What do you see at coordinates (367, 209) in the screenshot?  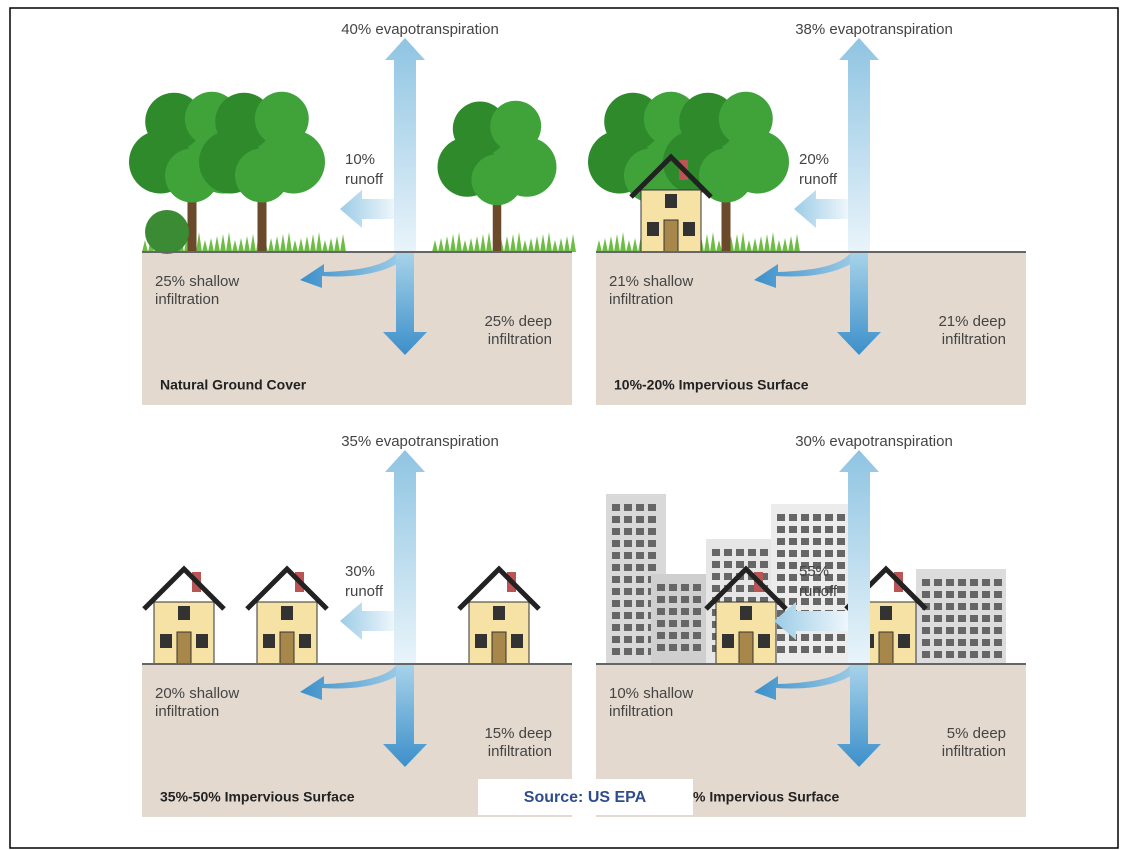 I see `runoff-arrow` at bounding box center [367, 209].